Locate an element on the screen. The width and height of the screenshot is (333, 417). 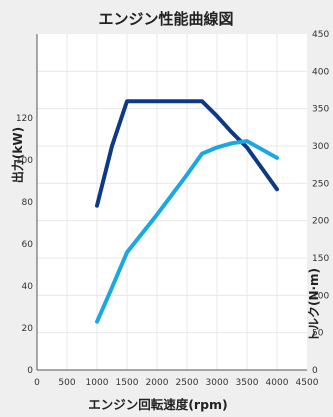
x-axis-title: エンジン回転速度(rpm) is located at coordinates (158, 404).